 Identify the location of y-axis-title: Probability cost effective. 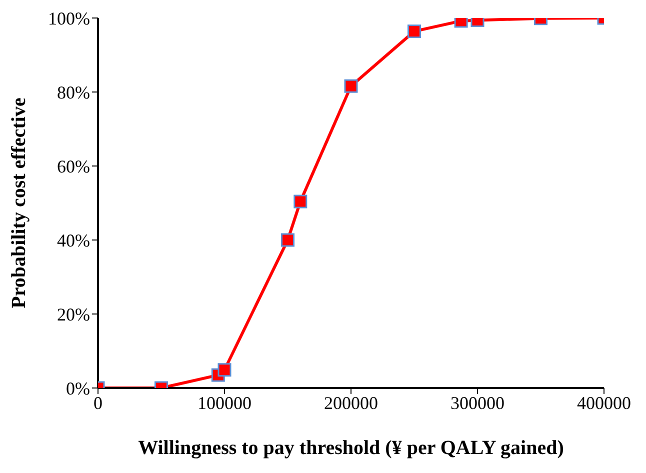
(19, 203).